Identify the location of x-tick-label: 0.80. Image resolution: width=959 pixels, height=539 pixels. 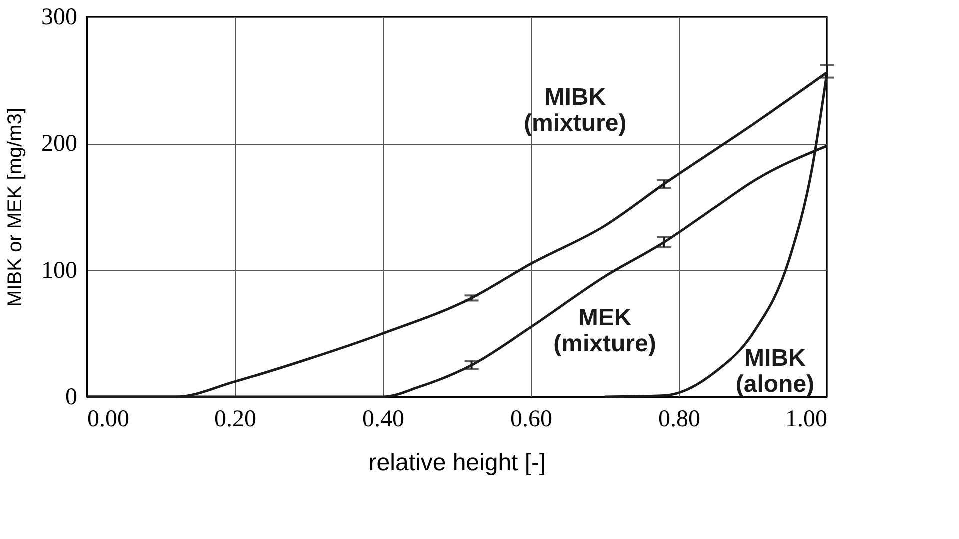
(679, 419).